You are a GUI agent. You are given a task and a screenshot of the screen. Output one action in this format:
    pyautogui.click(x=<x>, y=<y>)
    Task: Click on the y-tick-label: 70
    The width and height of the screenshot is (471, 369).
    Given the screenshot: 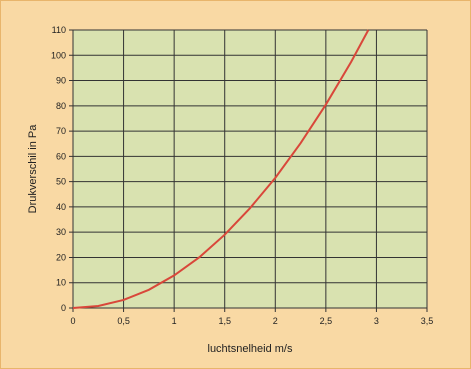 What is the action you would take?
    pyautogui.click(x=61, y=131)
    